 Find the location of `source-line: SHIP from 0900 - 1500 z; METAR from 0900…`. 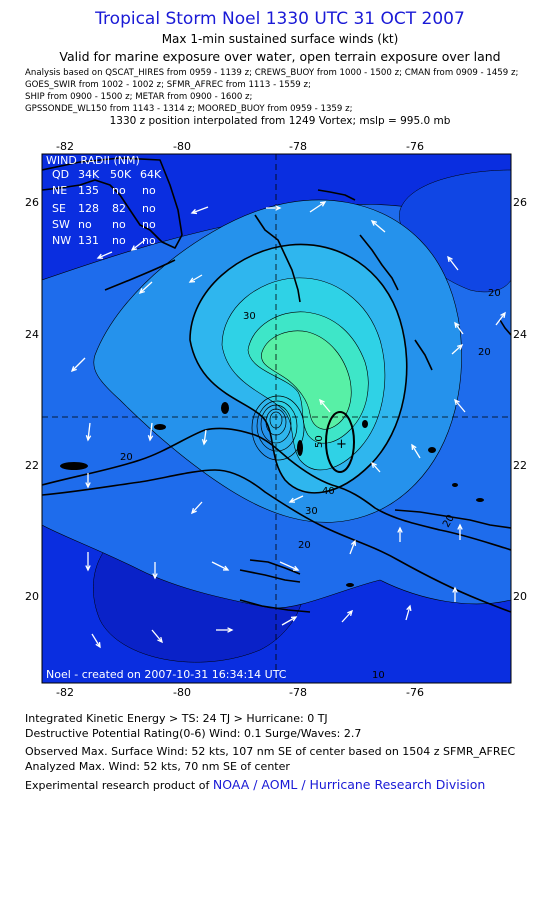

source-line: SHIP from 0900 - 1500 z; METAR from 0900… is located at coordinates (139, 97).